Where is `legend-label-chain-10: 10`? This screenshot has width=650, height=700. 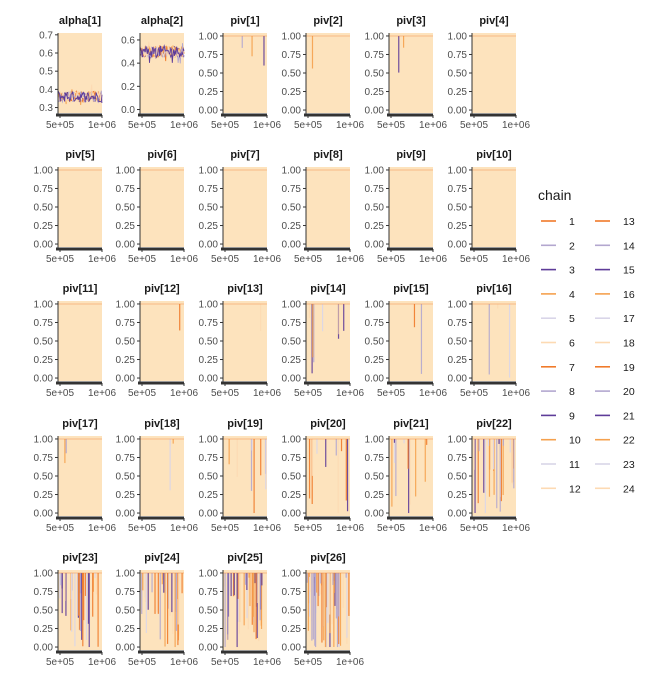 legend-label-chain-10: 10 is located at coordinates (575, 441).